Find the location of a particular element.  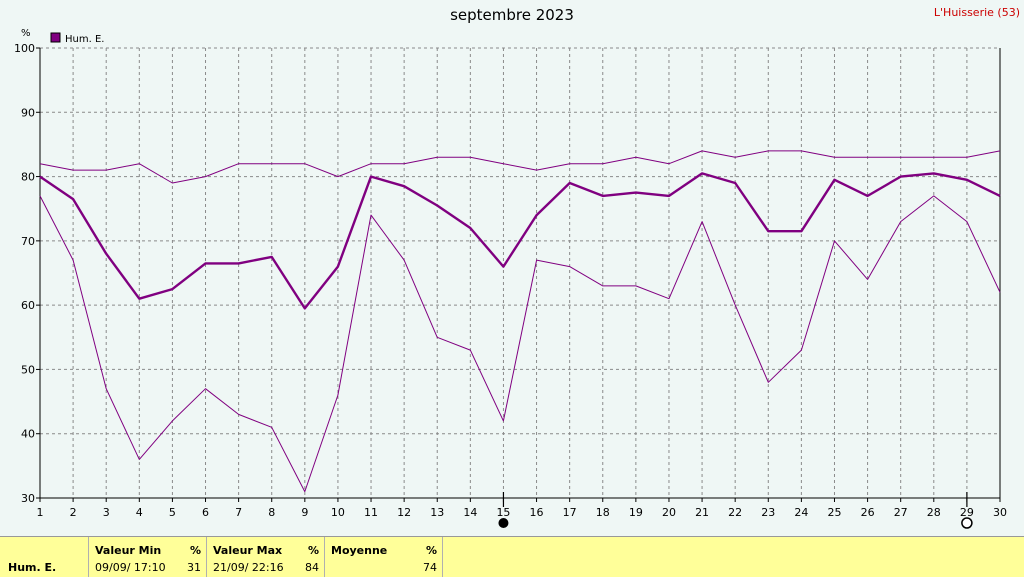

y-tick-label: 100 is located at coordinates (24, 48).